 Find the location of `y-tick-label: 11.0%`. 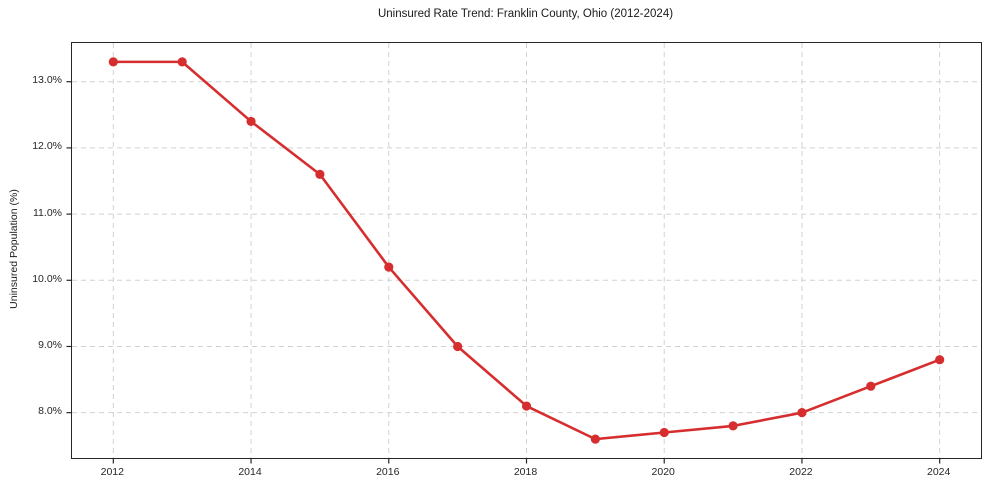

y-tick-label: 11.0% is located at coordinates (47, 212).